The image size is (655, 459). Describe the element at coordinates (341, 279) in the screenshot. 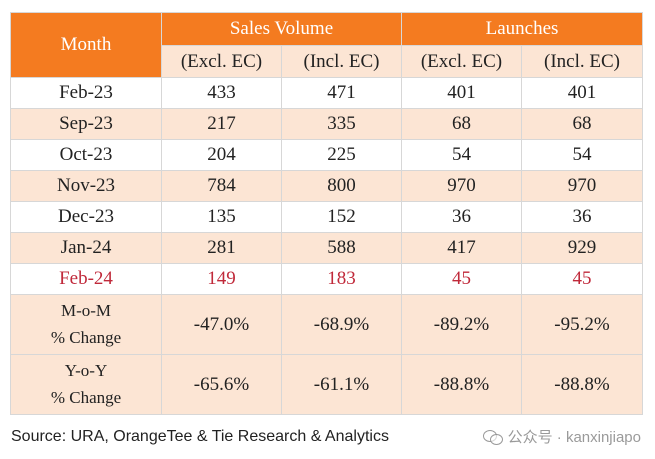

I see `table-cell: 183` at that location.